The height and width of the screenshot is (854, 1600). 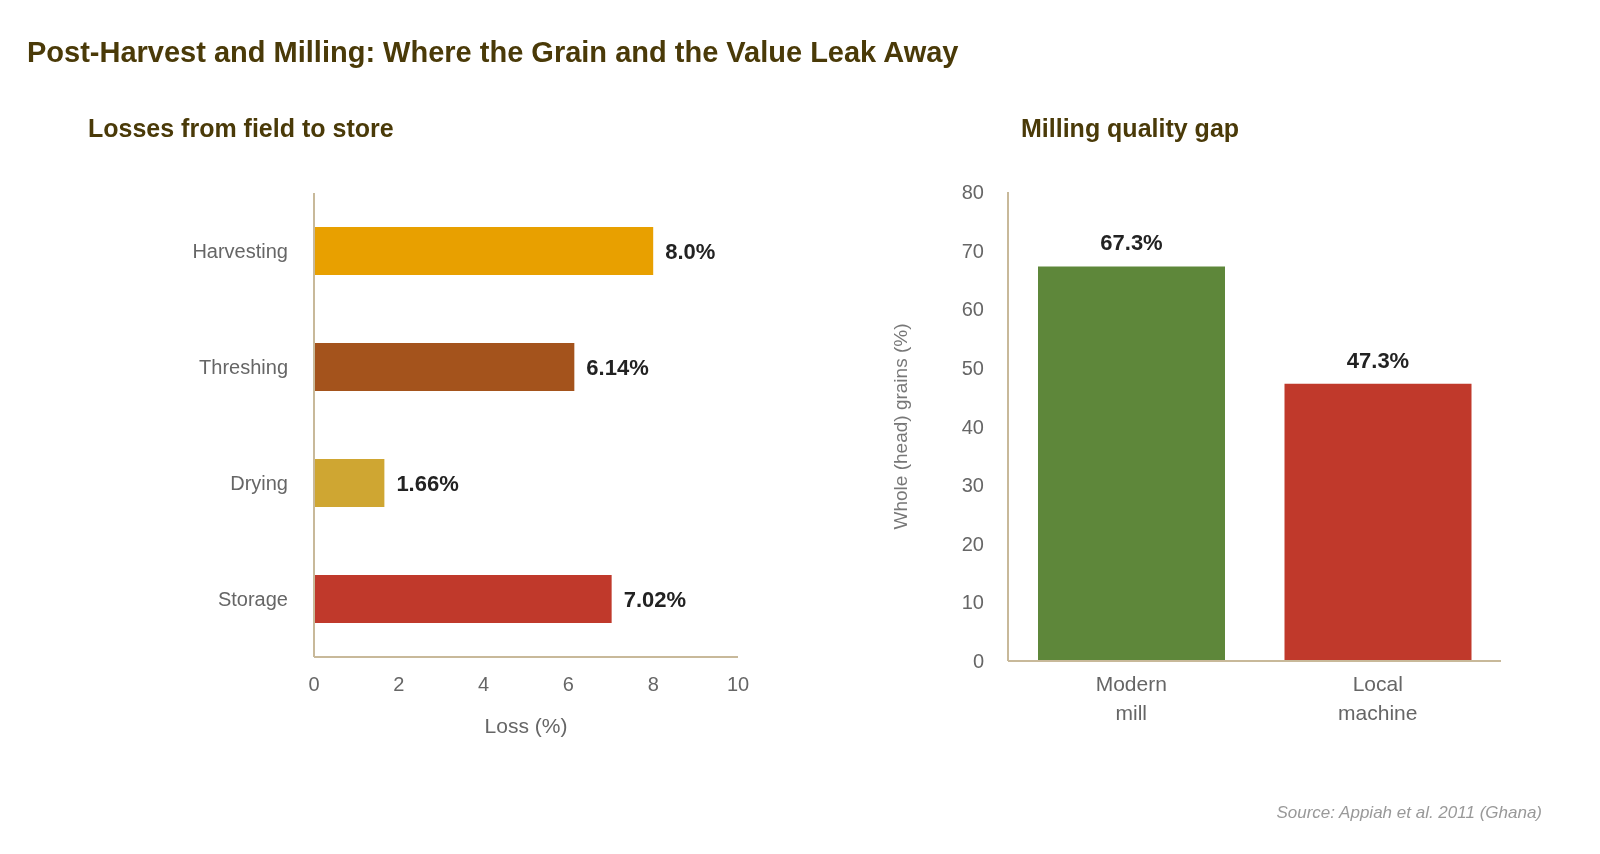 What do you see at coordinates (1378, 698) in the screenshot?
I see `x-tick-label: Local machine` at bounding box center [1378, 698].